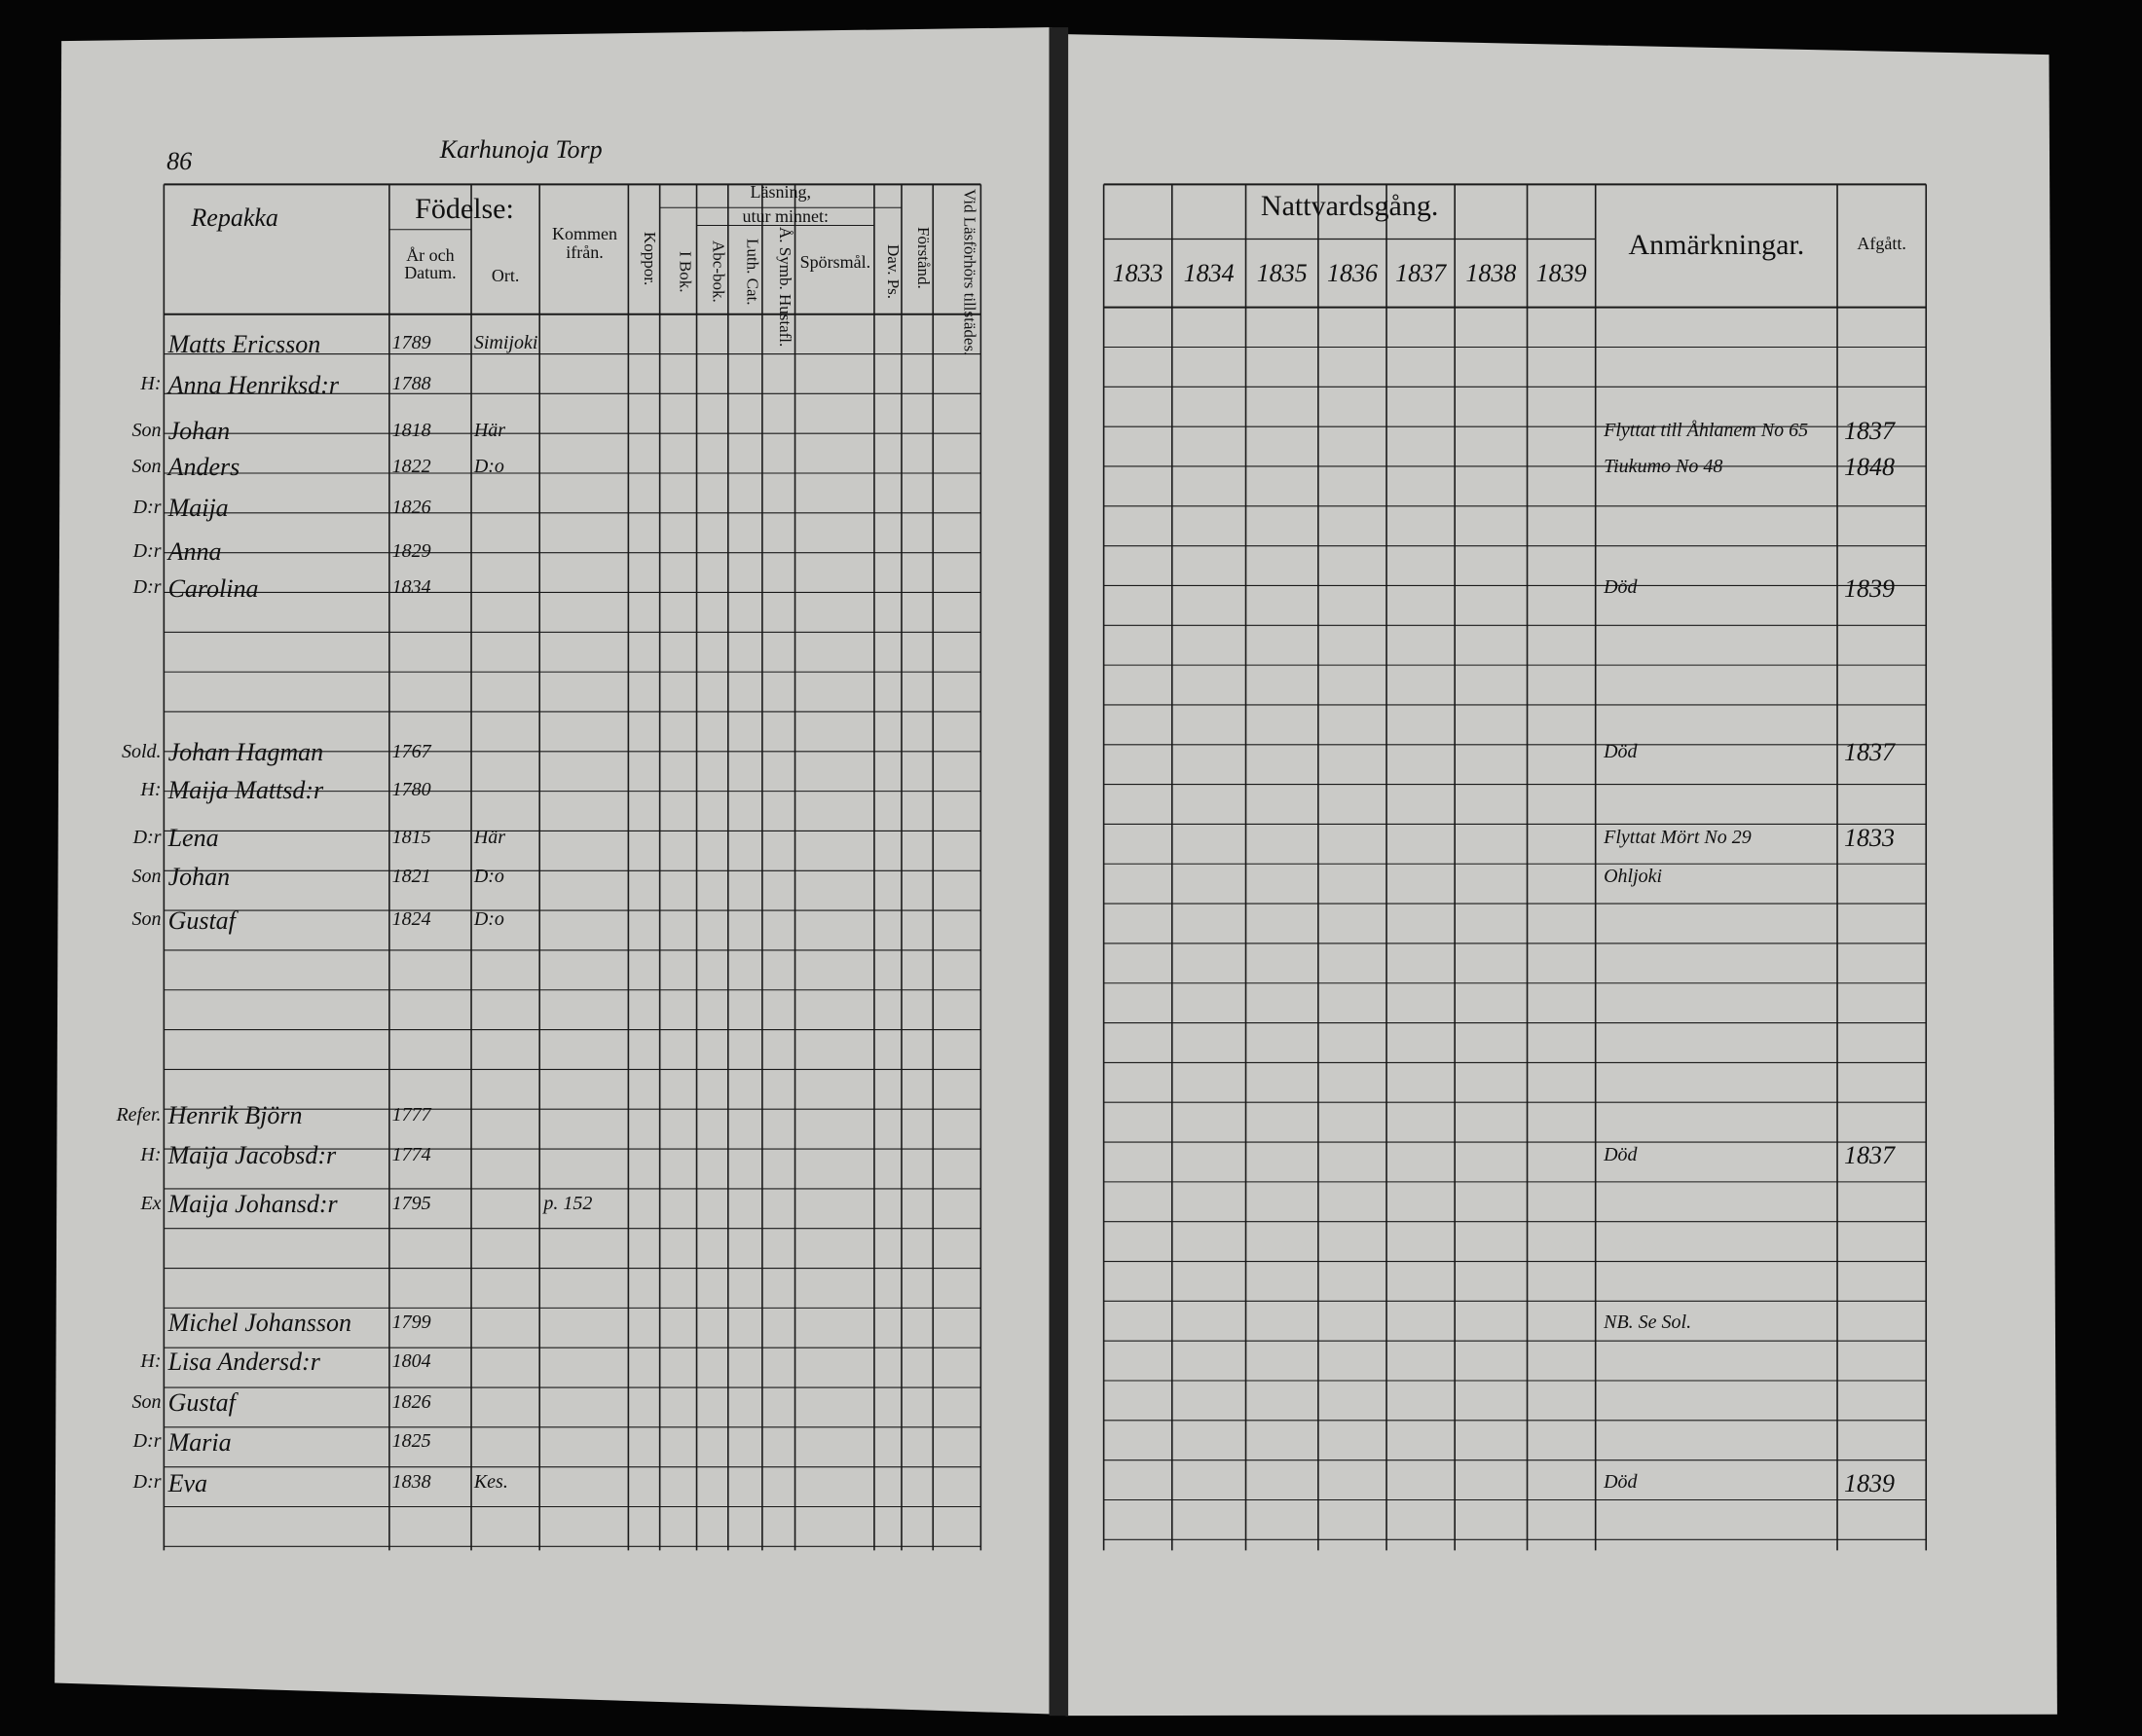  I want to click on header-questions: Spörsmål., so click(835, 261).